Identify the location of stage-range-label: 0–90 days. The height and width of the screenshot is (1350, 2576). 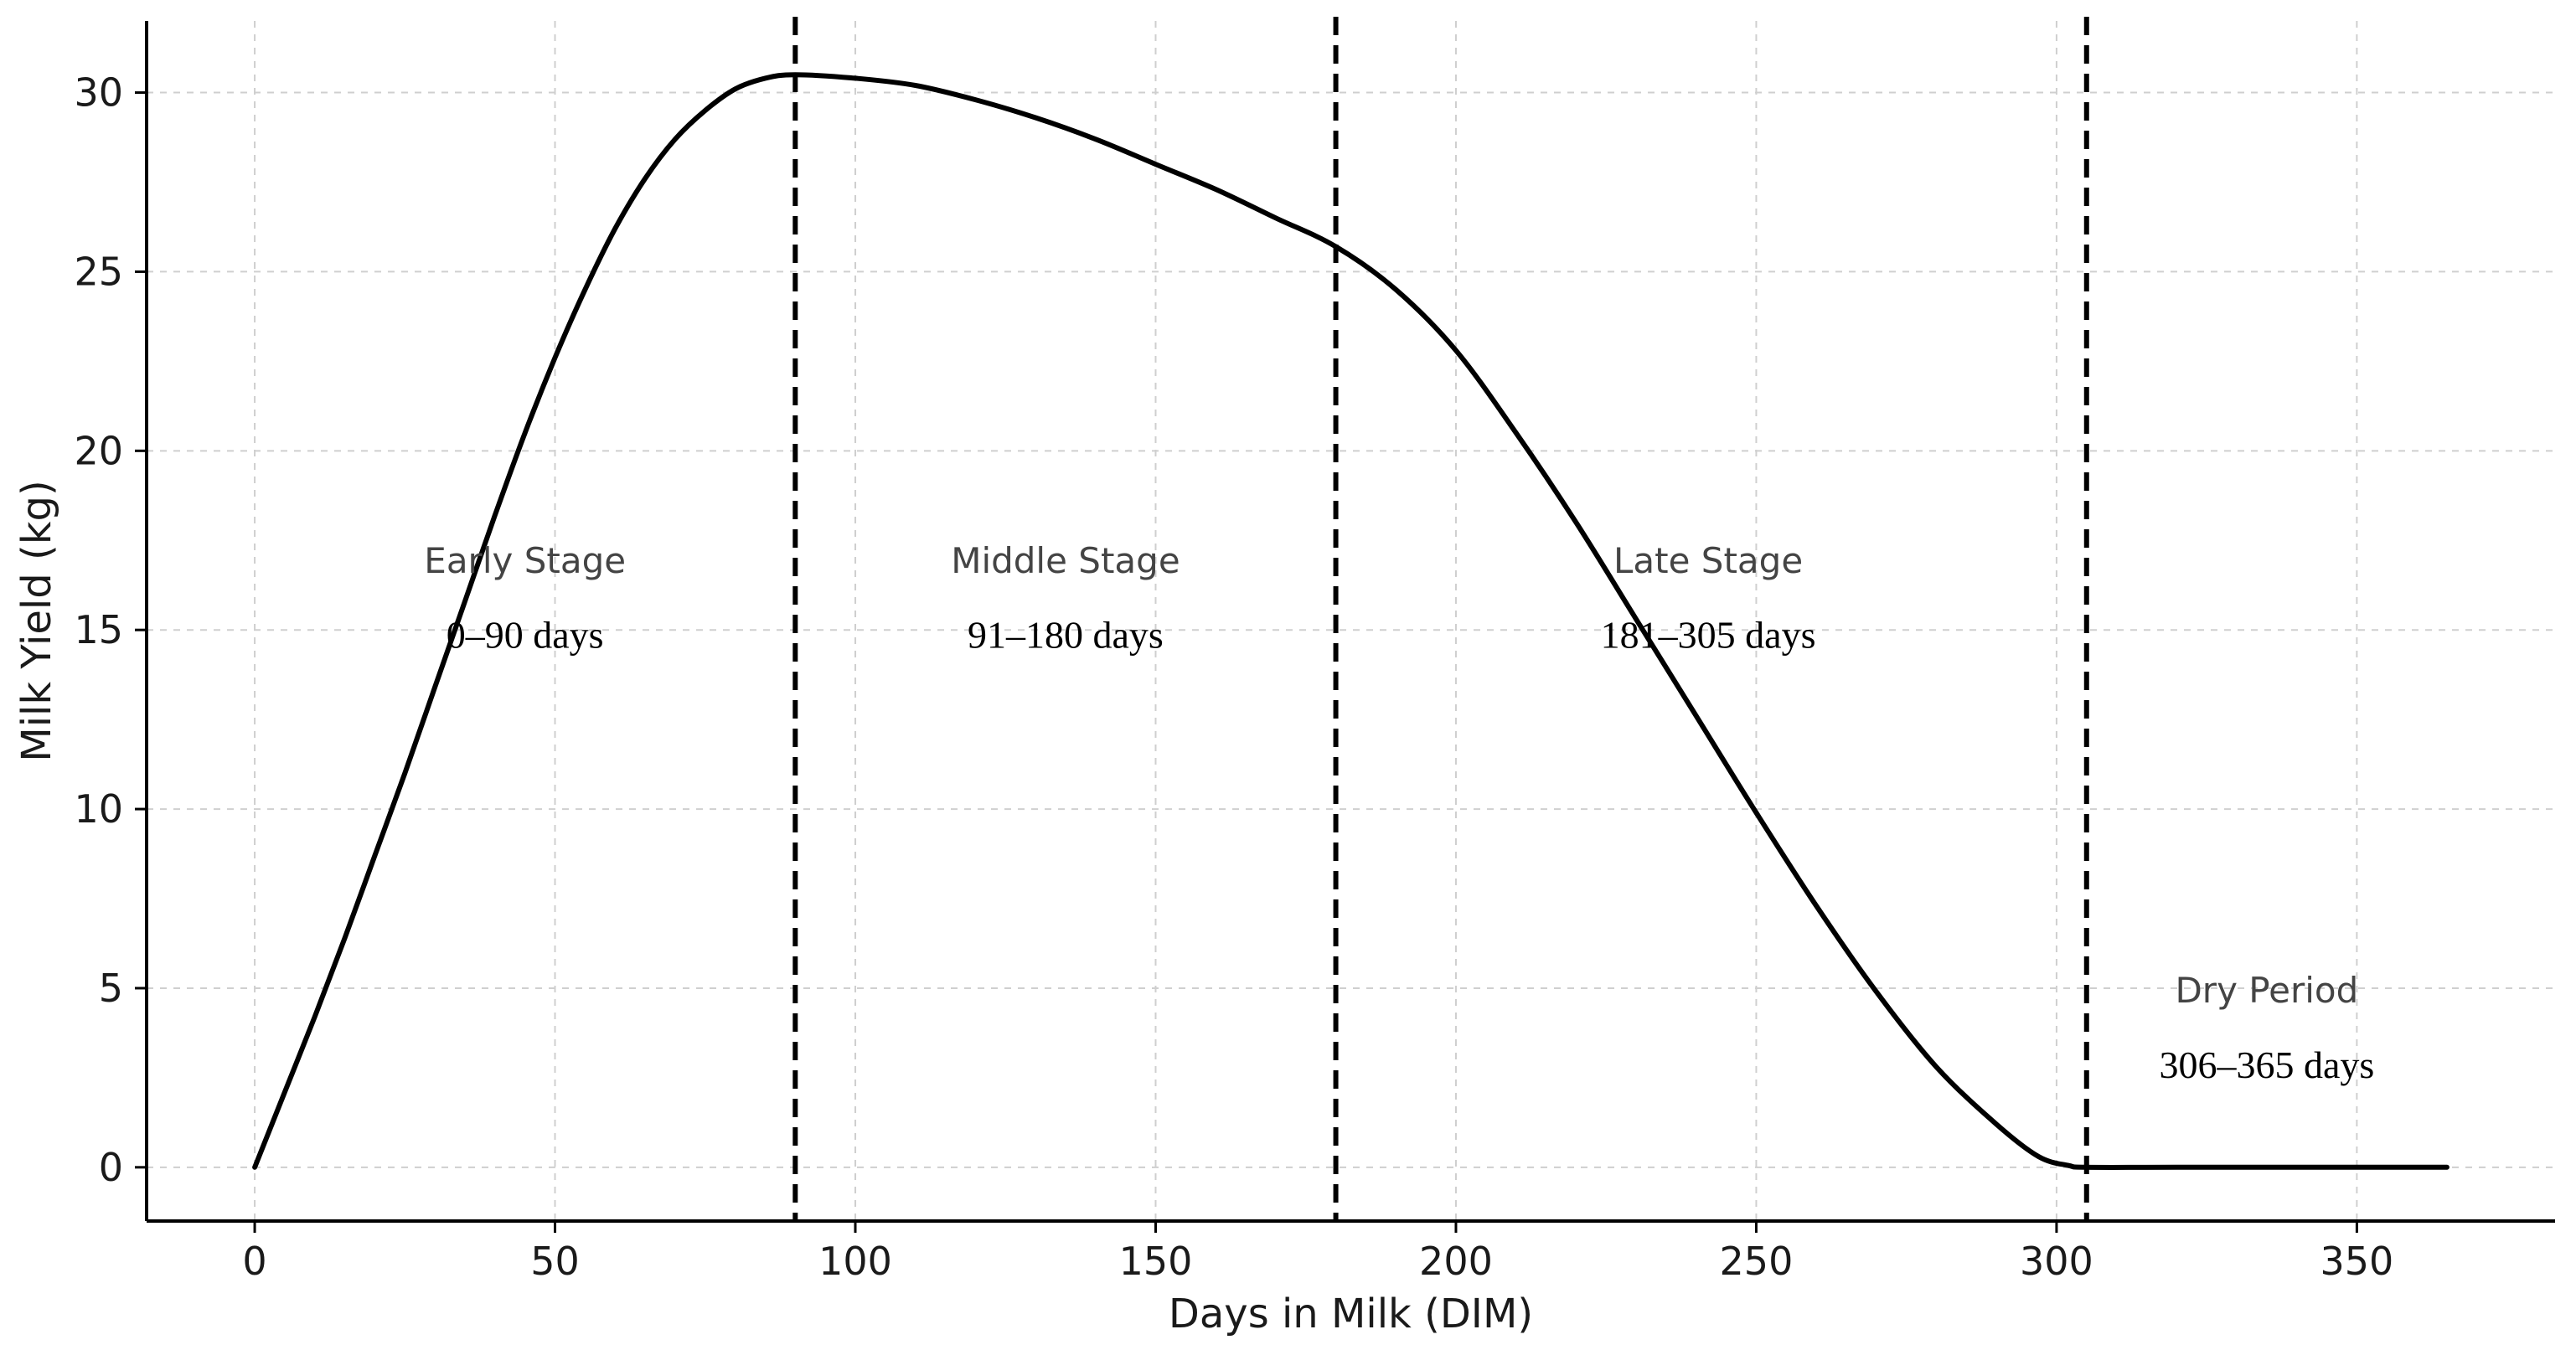
(525, 635).